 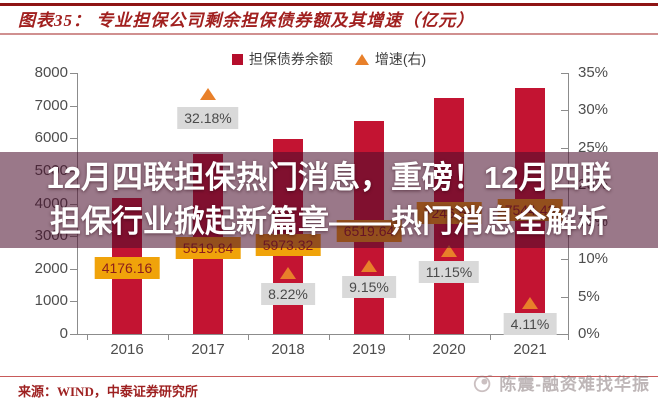 I want to click on header-bottom-rule, so click(x=329, y=34).